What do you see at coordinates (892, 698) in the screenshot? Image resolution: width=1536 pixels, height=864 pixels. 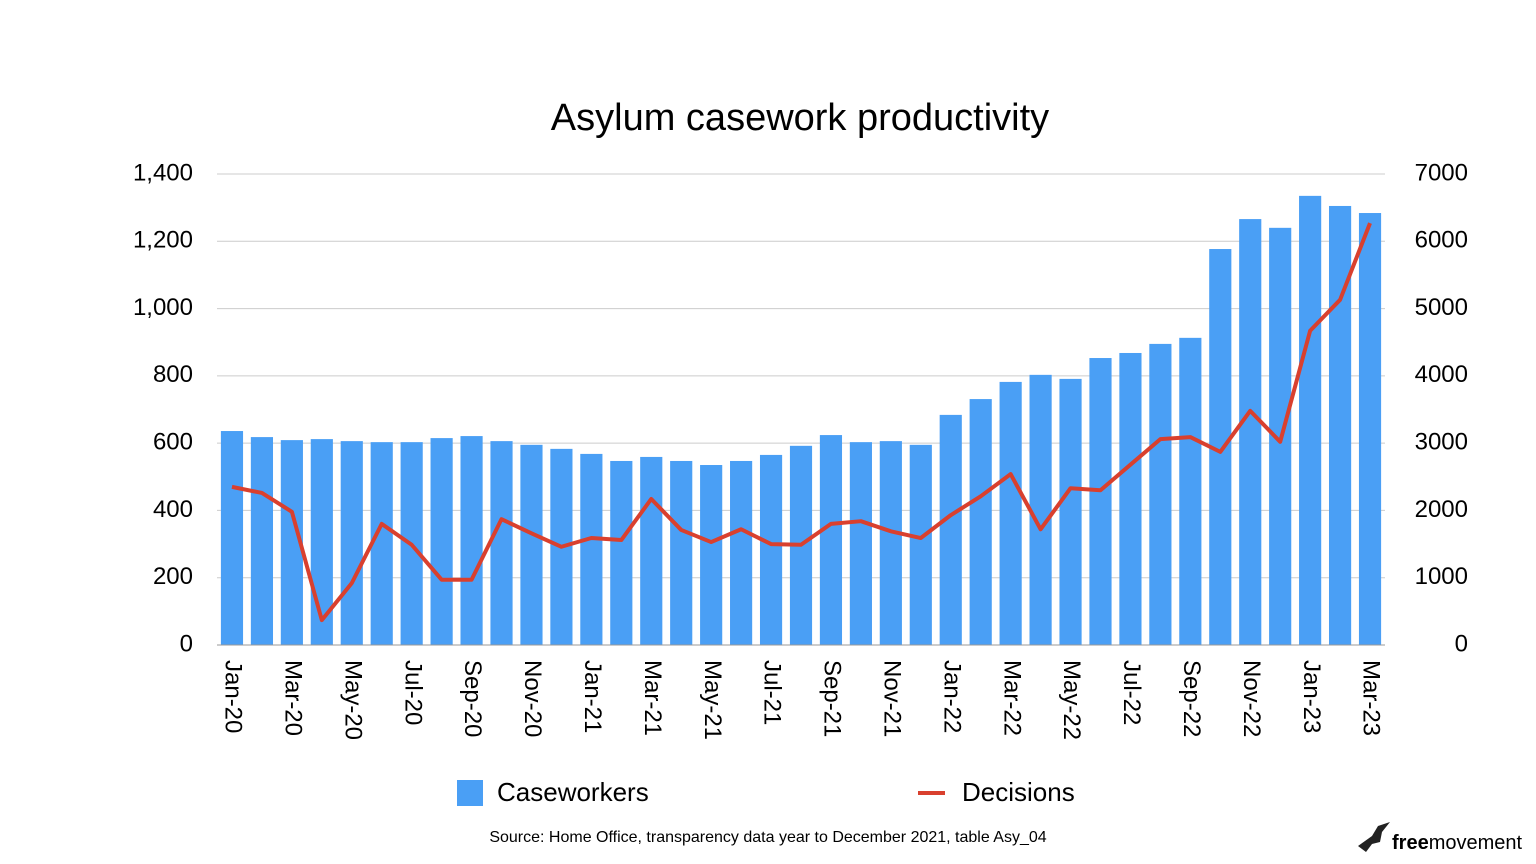 I see `x-tick-label: Nov-21` at bounding box center [892, 698].